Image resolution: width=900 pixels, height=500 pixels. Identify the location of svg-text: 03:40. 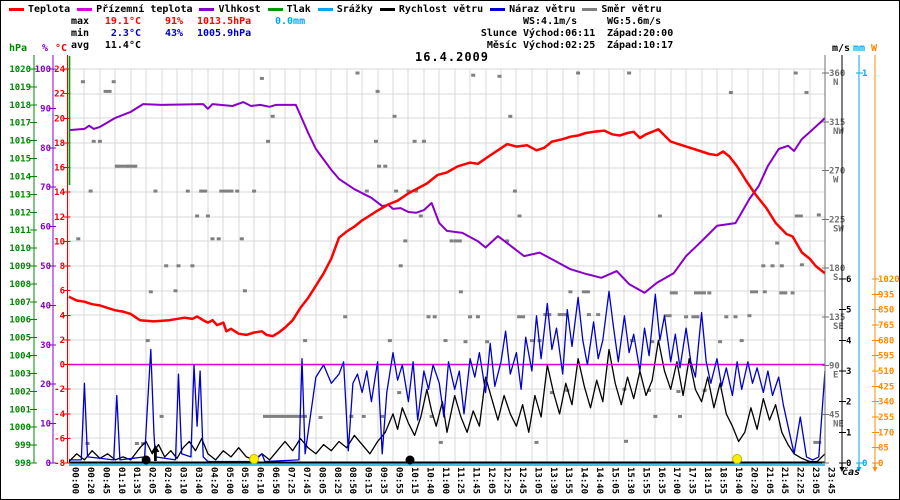
(198, 480).